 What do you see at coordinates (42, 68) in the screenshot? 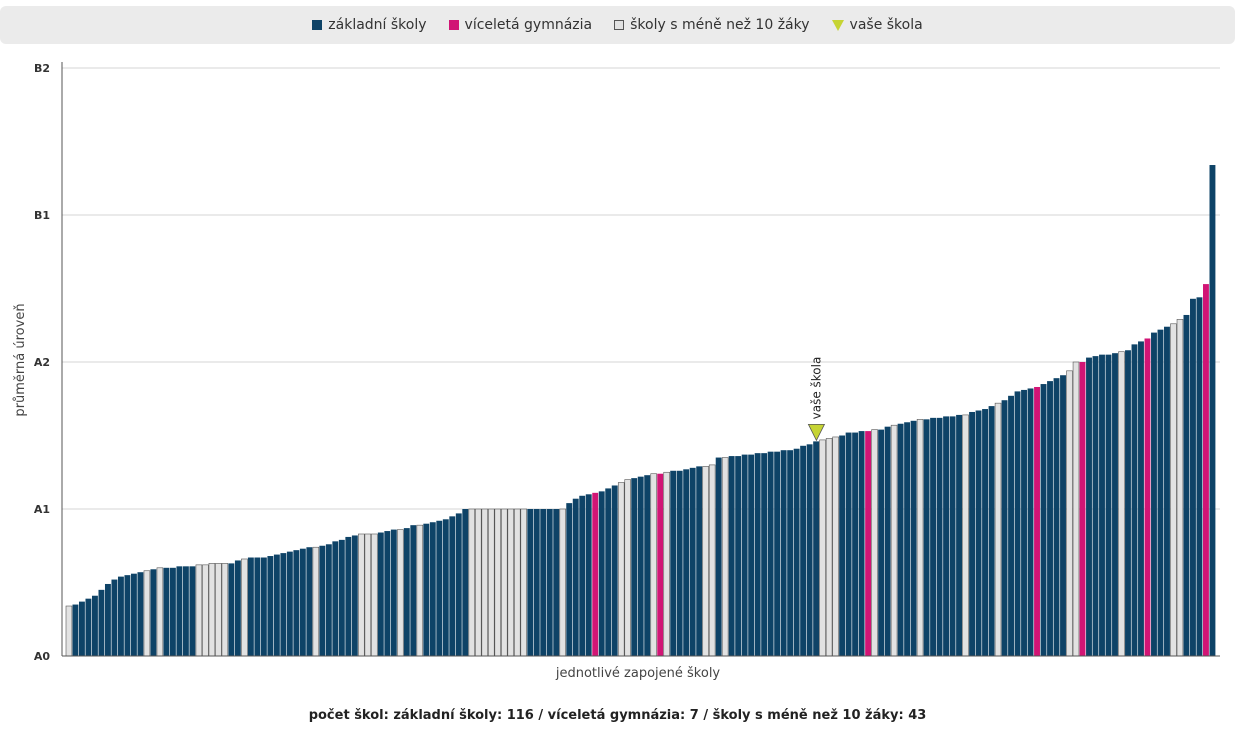
I see `y-tick-label: B2` at bounding box center [42, 68].